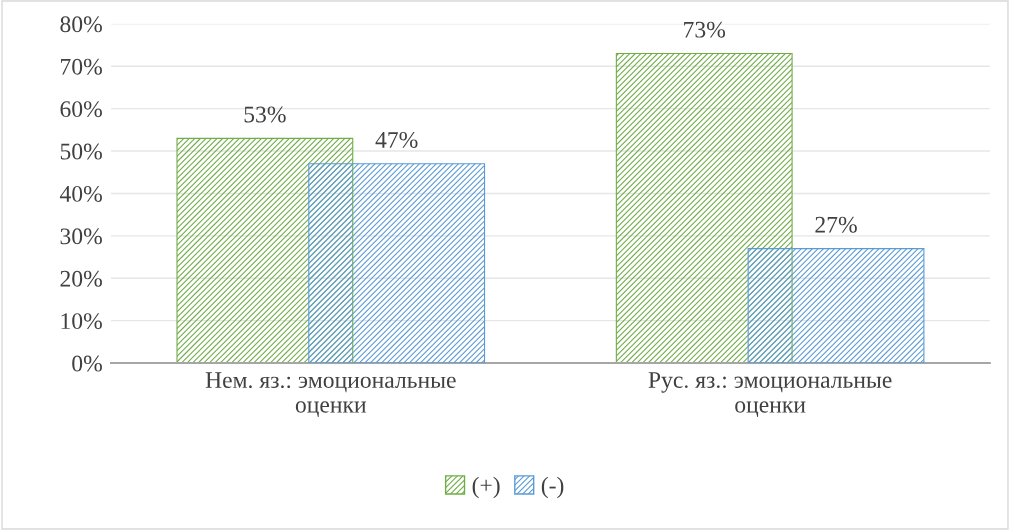 This screenshot has height=530, width=1010. I want to click on y-tick-label: 0%, so click(87, 363).